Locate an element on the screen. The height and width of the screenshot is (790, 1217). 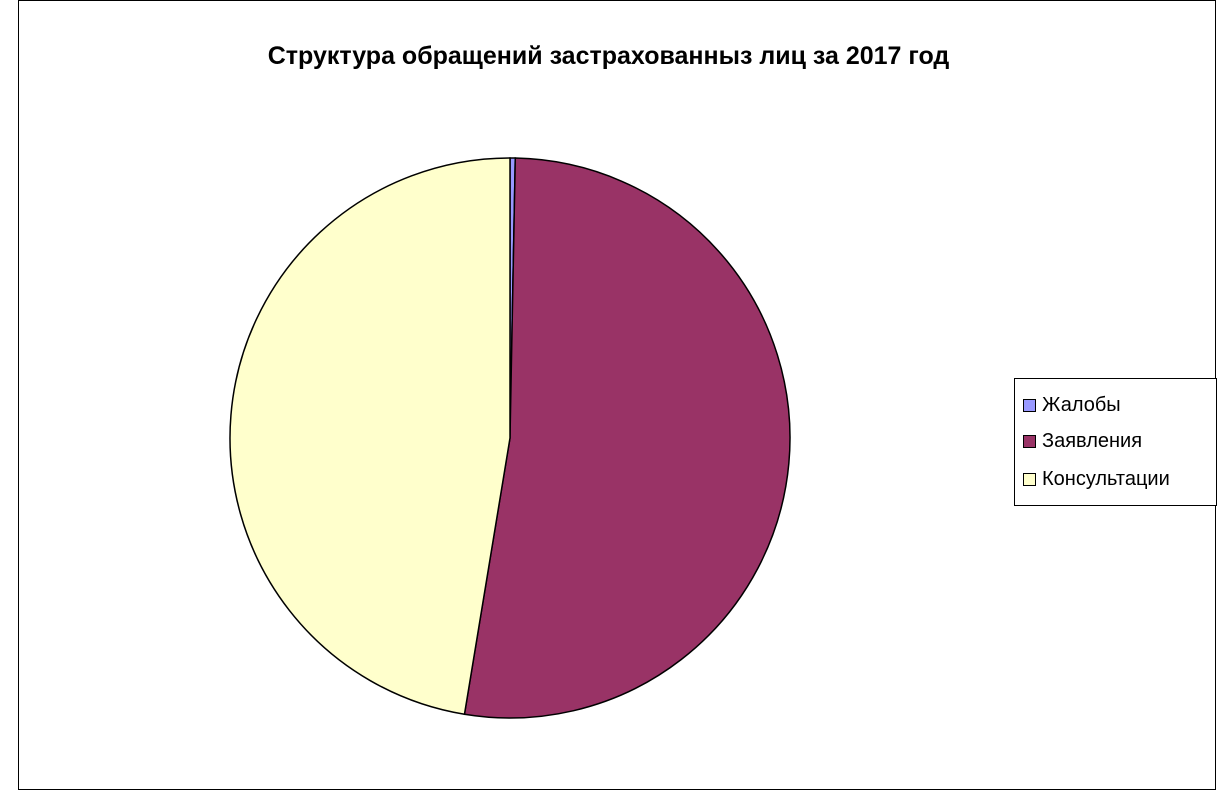
legend-item-consultations: Консультации is located at coordinates (1096, 479).